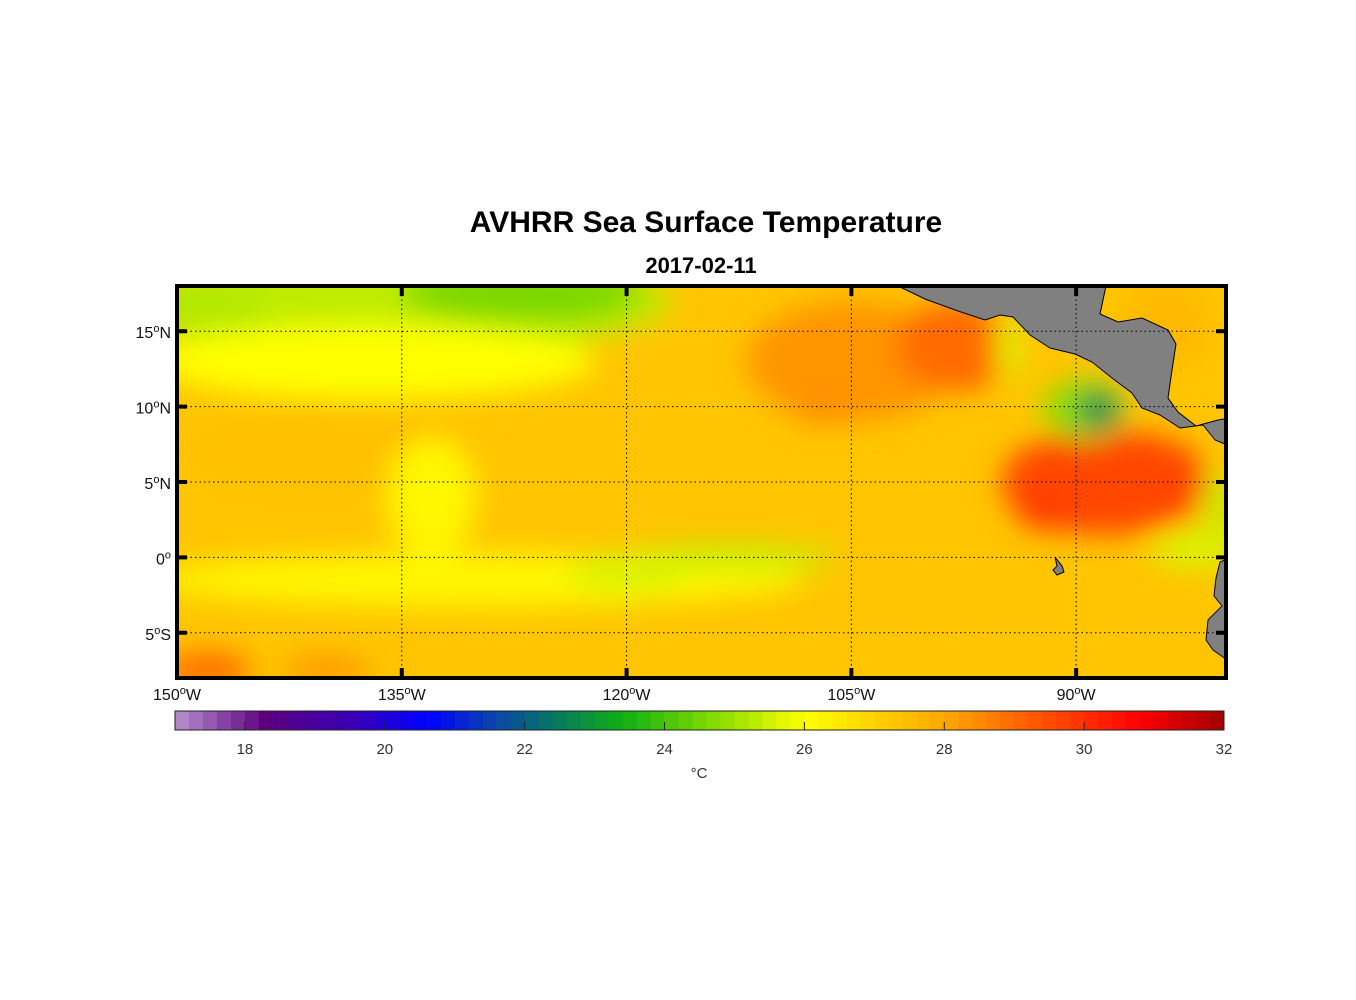  What do you see at coordinates (524, 749) in the screenshot?
I see `colorbar-tick-label: 22` at bounding box center [524, 749].